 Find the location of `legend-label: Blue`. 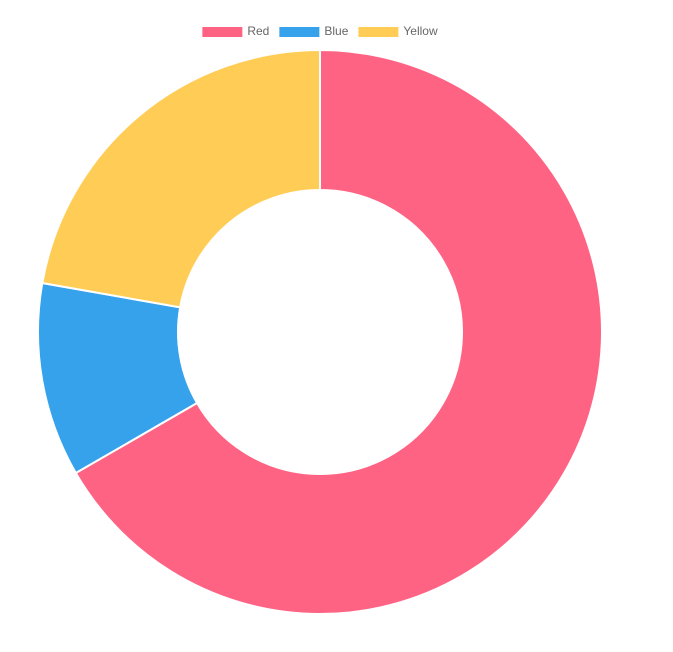

legend-label: Blue is located at coordinates (336, 31).